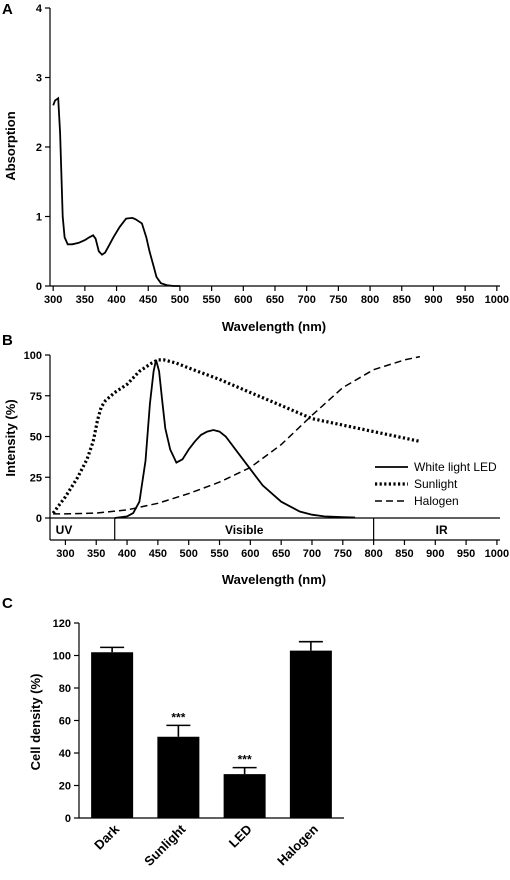 The image size is (510, 880). What do you see at coordinates (158, 554) in the screenshot?
I see `panel-b-x-tick-label: 450` at bounding box center [158, 554].